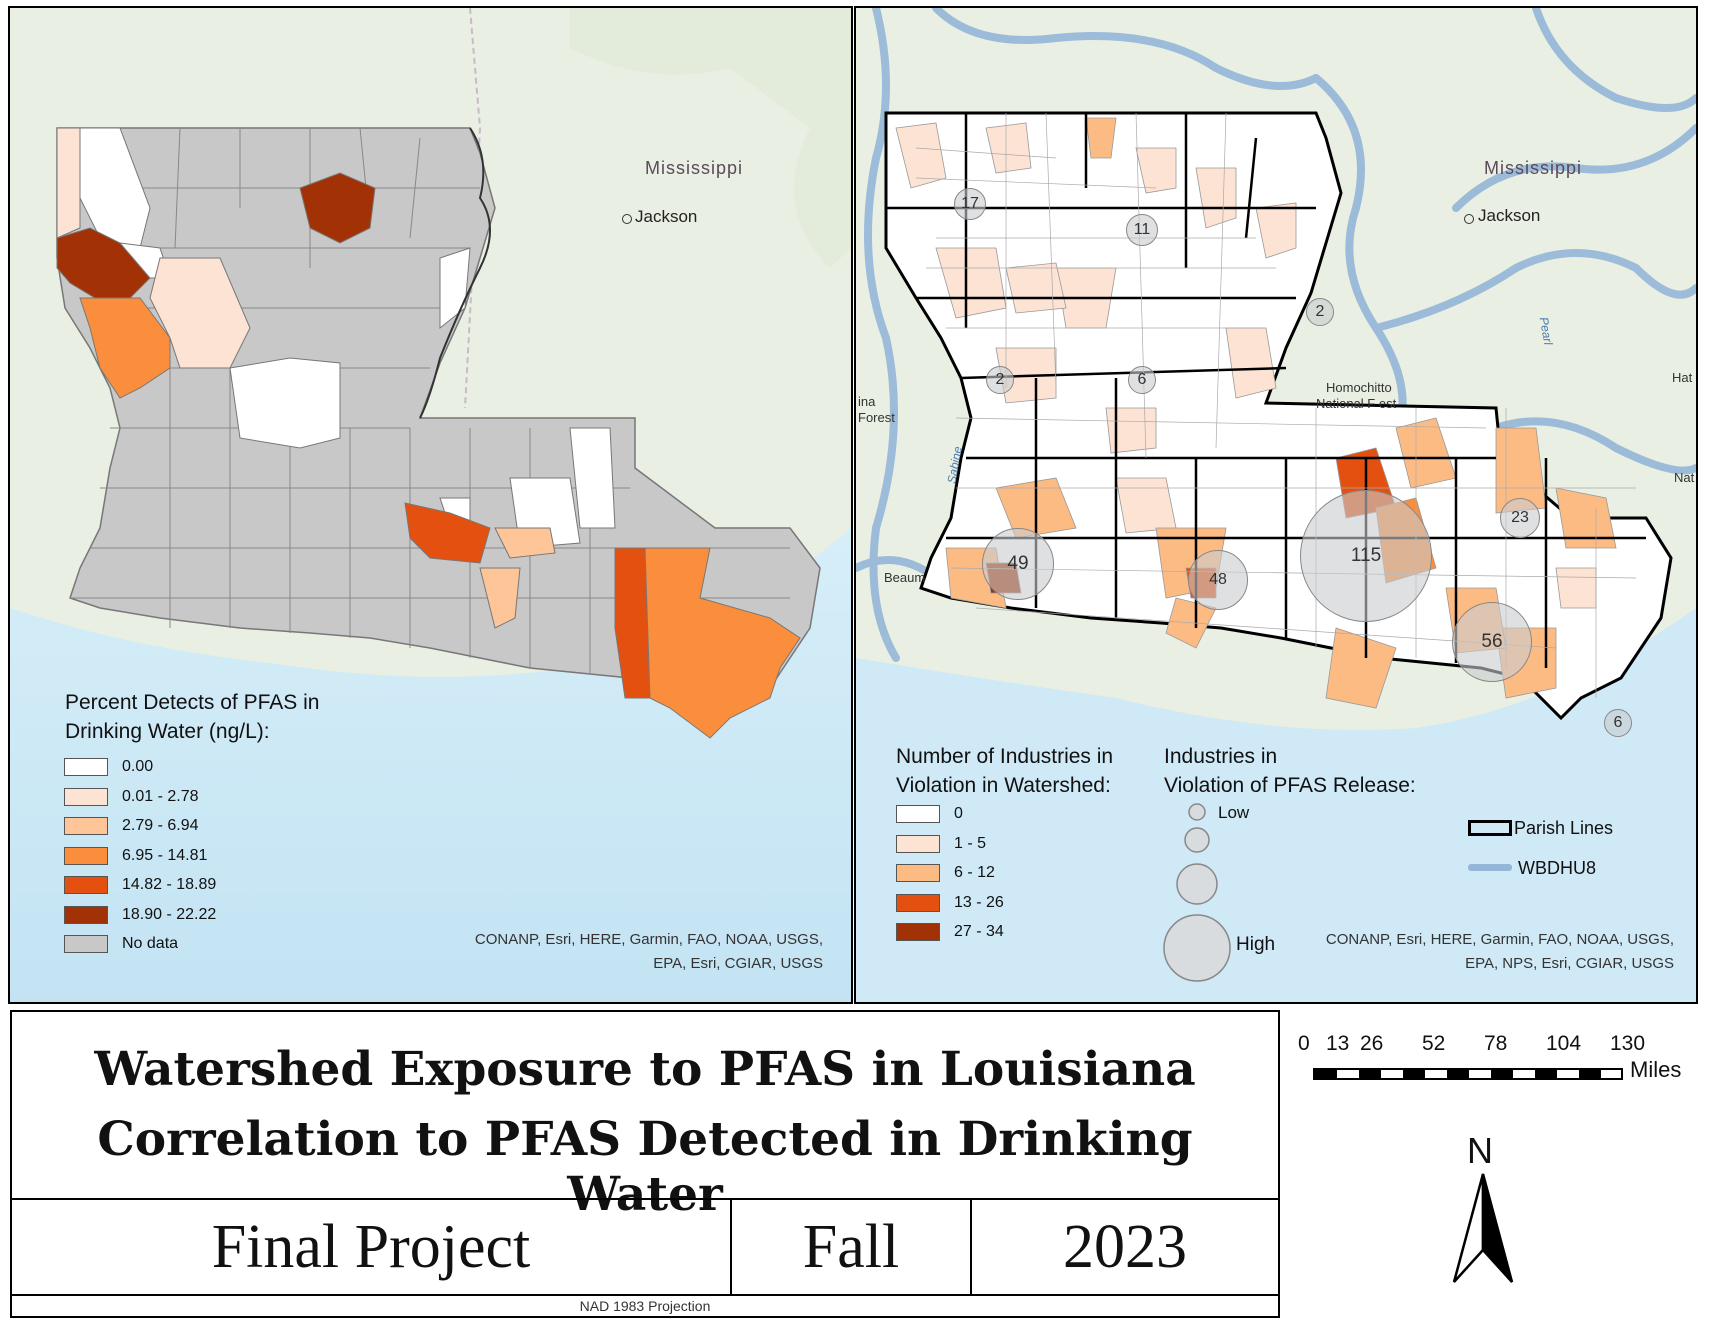 This screenshot has height=1335, width=1720. I want to click on industry-count-label: 48, so click(1218, 579).